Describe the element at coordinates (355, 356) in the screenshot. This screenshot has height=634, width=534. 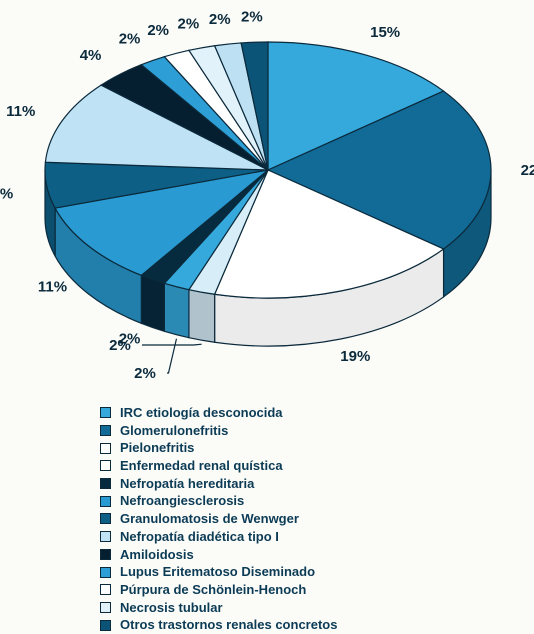
I see `pct-label-2: 19%` at that location.